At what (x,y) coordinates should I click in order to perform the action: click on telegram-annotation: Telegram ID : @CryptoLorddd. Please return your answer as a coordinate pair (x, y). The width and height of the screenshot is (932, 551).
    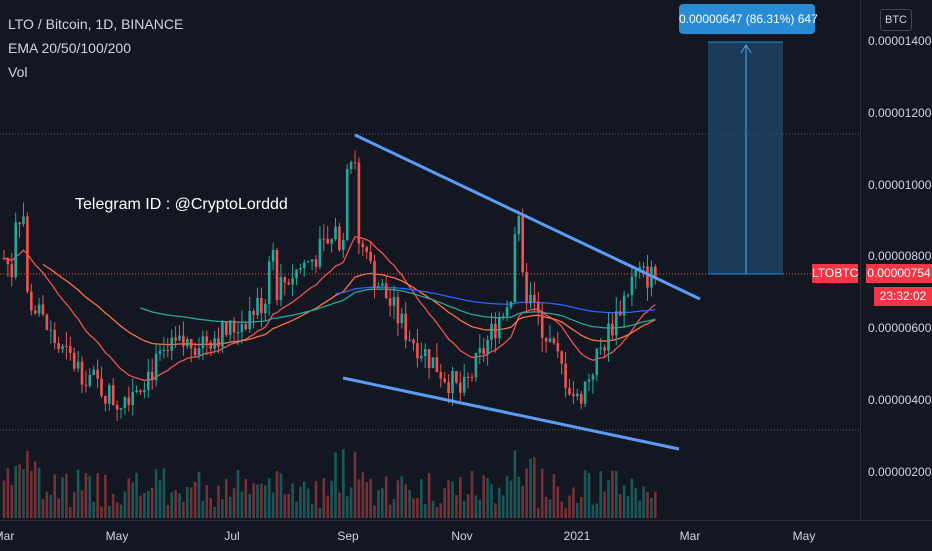
    Looking at the image, I should click on (181, 204).